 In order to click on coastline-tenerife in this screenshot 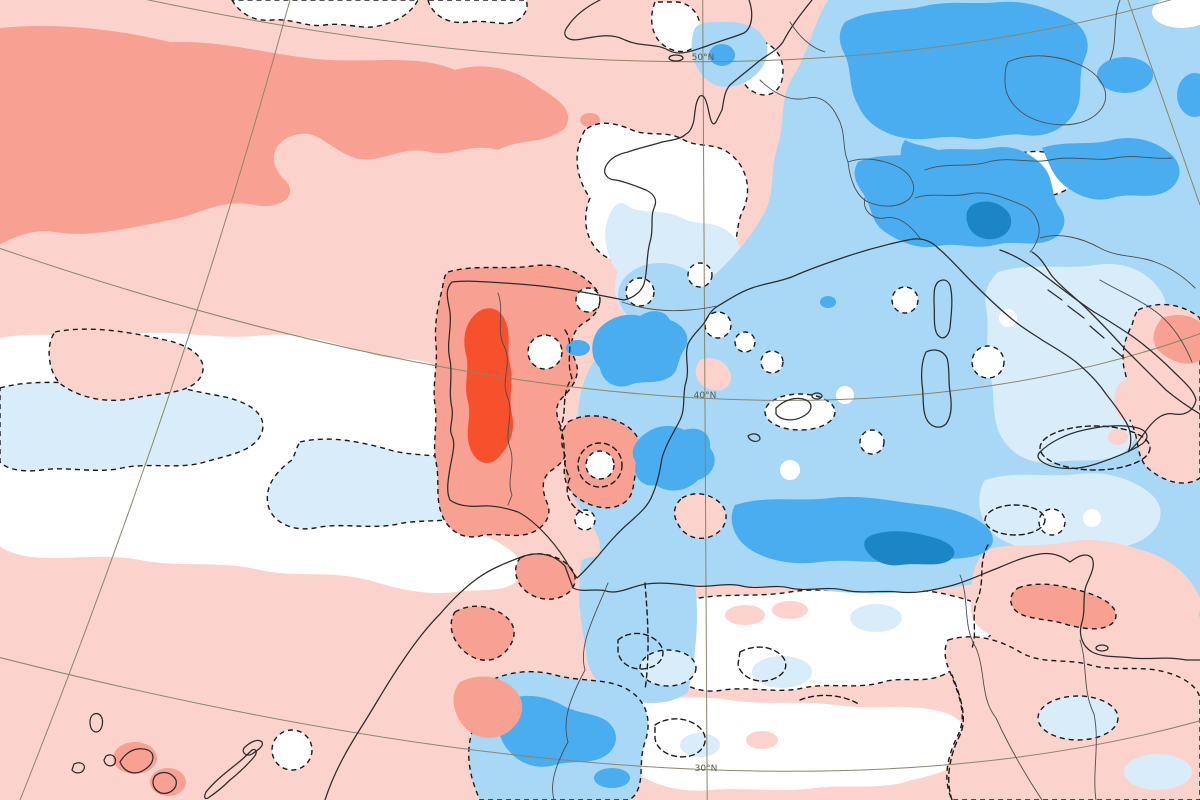, I will do `click(136, 761)`.